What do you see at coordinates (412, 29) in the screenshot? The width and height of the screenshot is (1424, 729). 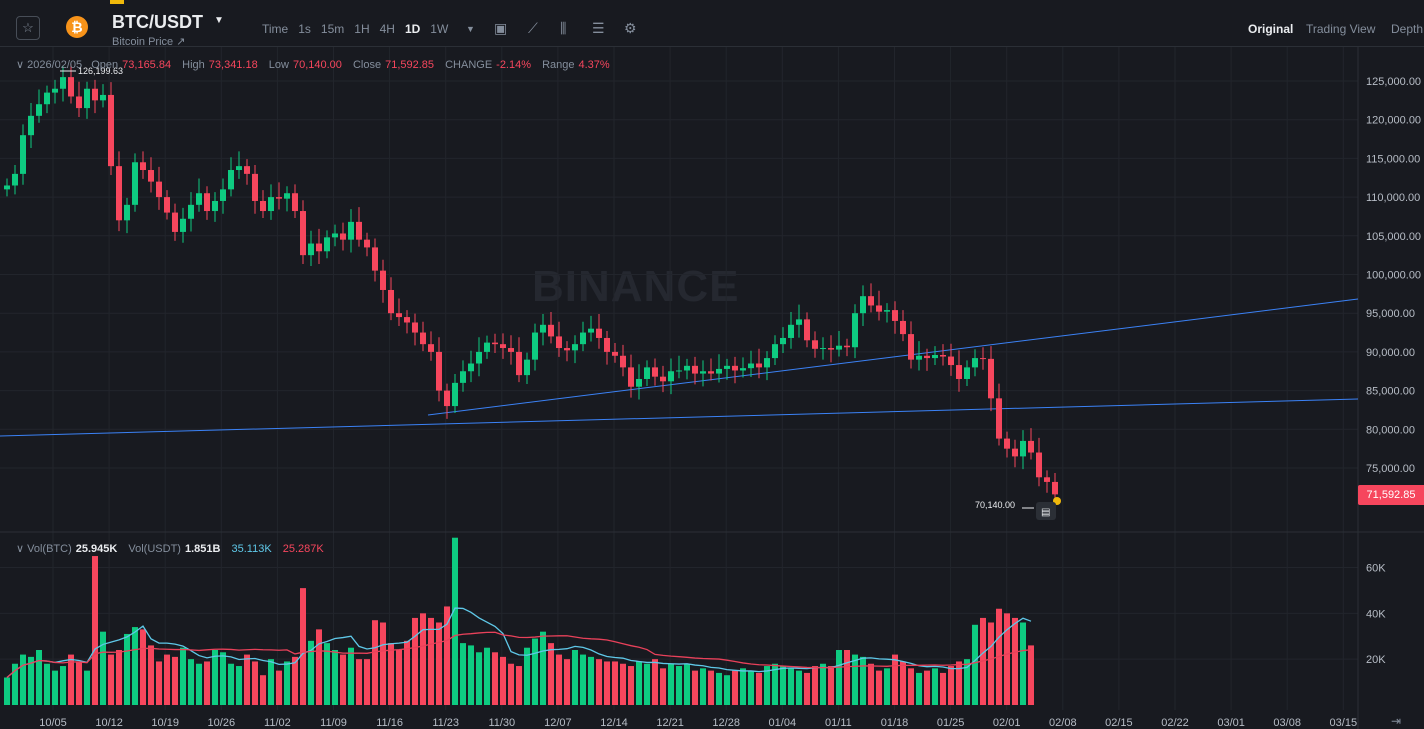 I see `interval-1d: 1D` at bounding box center [412, 29].